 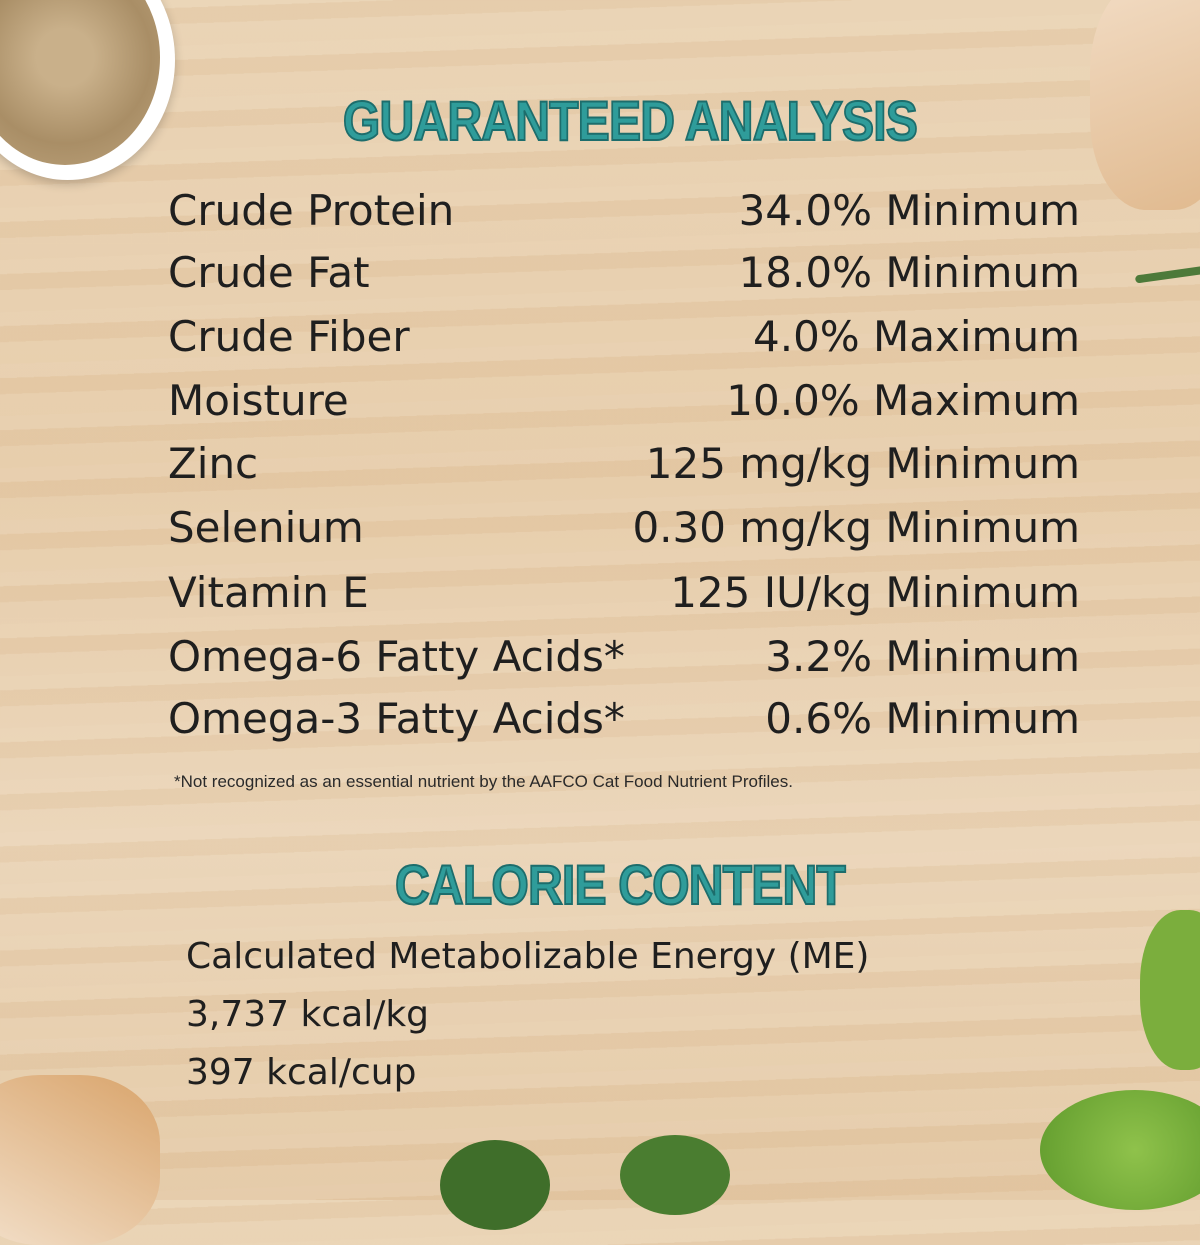 What do you see at coordinates (266, 527) in the screenshot?
I see `nutrient-label: Selenium` at bounding box center [266, 527].